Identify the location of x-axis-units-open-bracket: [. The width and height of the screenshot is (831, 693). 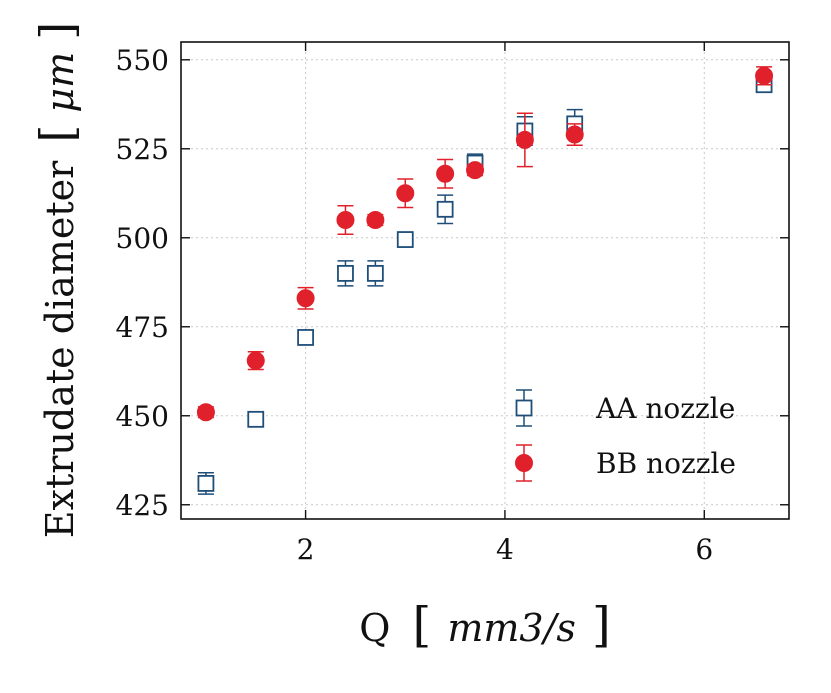
(422, 625).